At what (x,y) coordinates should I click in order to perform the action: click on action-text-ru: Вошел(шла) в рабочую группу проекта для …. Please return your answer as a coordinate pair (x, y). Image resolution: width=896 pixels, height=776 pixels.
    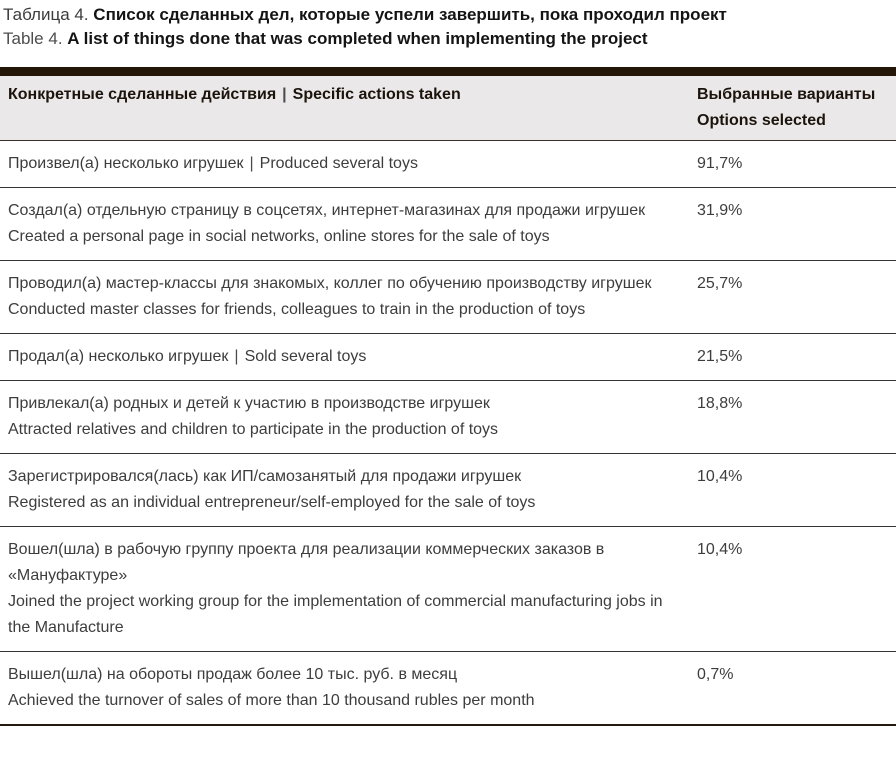
    Looking at the image, I should click on (306, 562).